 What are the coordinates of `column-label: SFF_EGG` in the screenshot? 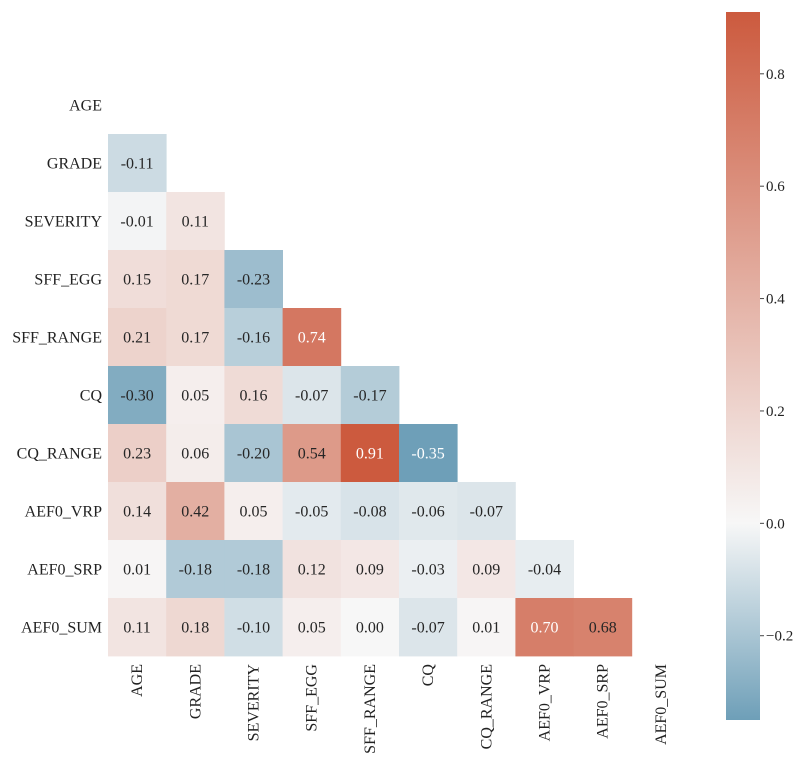 It's located at (312, 698).